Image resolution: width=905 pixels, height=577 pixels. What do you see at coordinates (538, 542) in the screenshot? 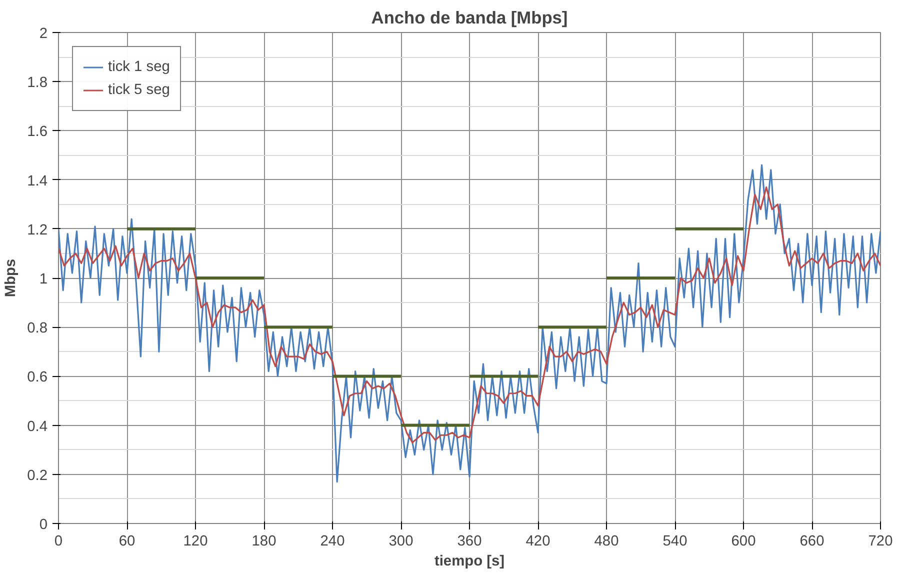
I see `x-tick-label: 420` at bounding box center [538, 542].